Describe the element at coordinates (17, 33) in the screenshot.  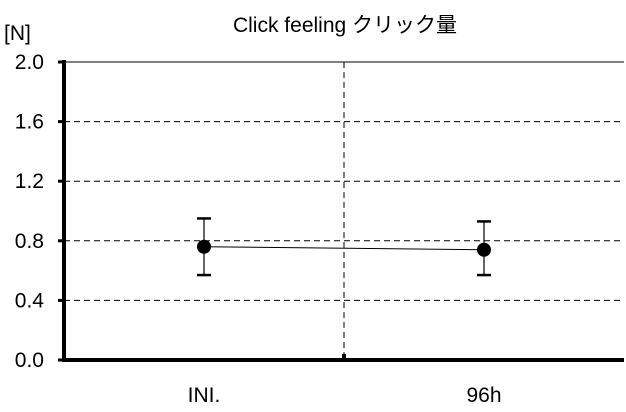
I see `y-axis-unit-label: [N]` at that location.